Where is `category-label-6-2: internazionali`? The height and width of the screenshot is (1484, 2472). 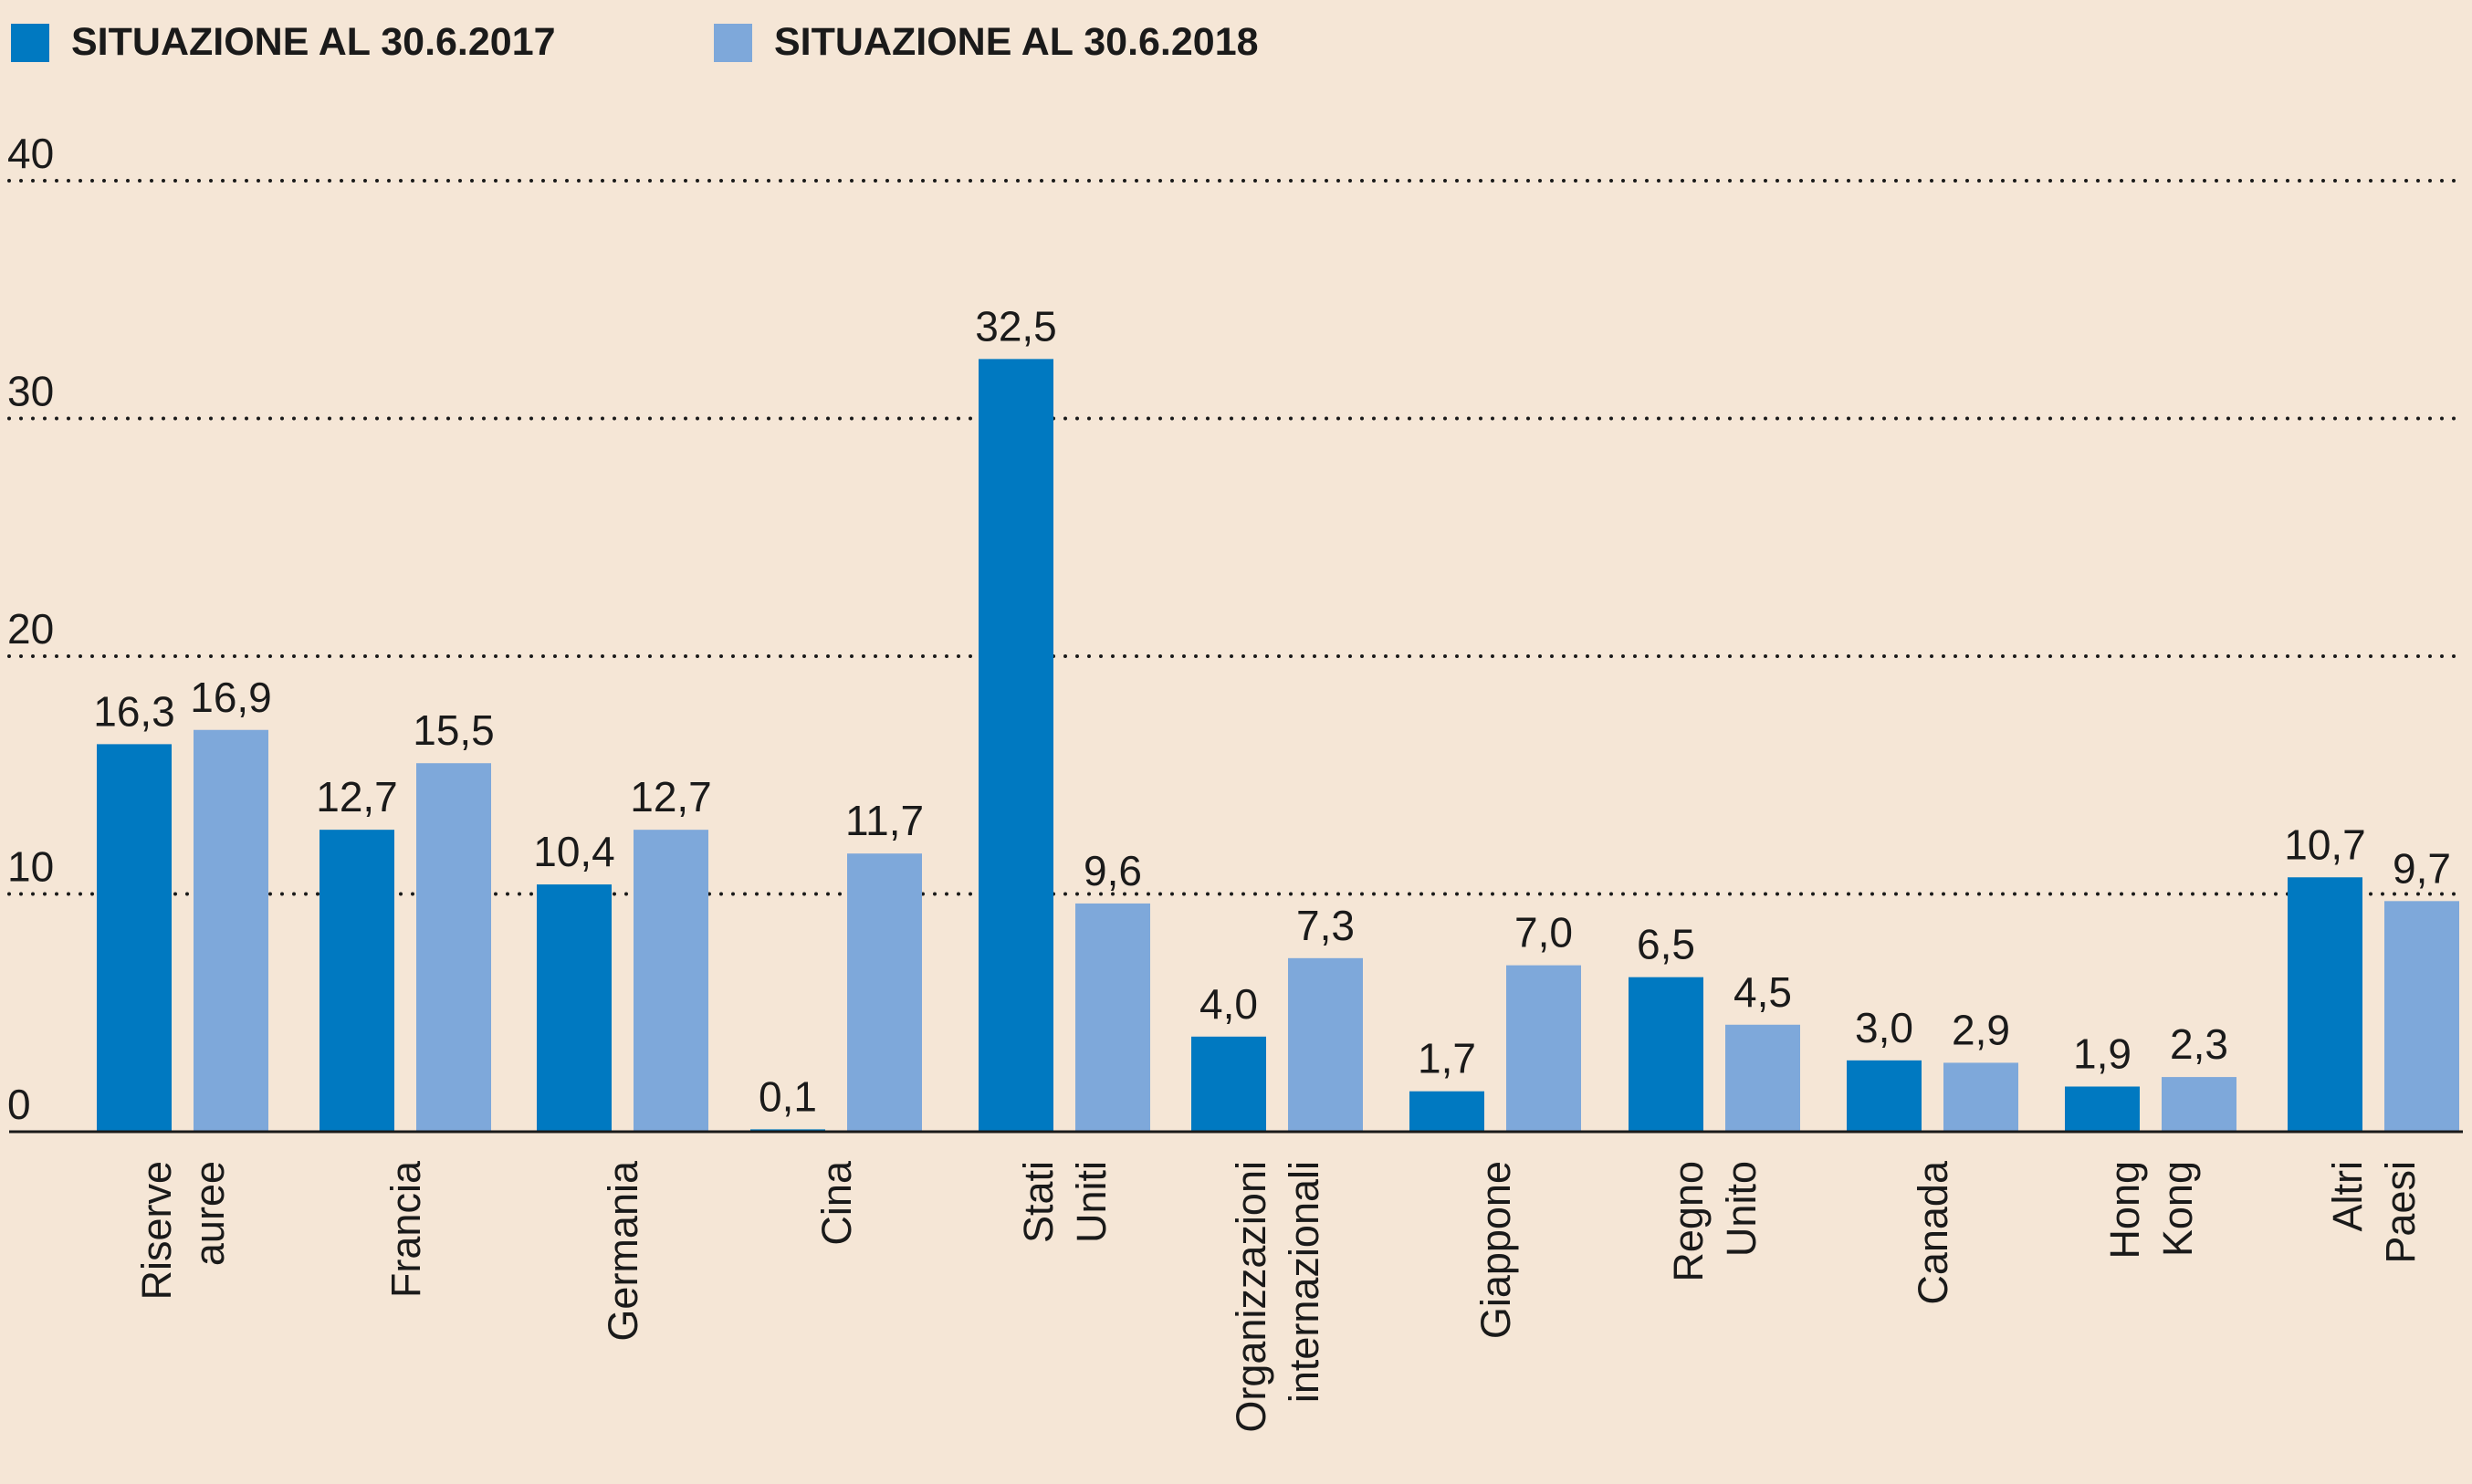
category-label-6-2: internazionali is located at coordinates (1304, 1282).